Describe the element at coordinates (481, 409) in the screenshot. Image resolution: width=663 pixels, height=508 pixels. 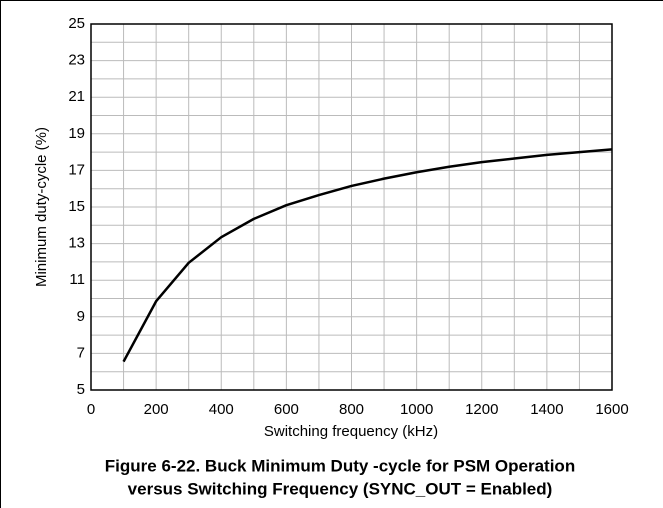
I see `x-tick-label: 1200` at that location.